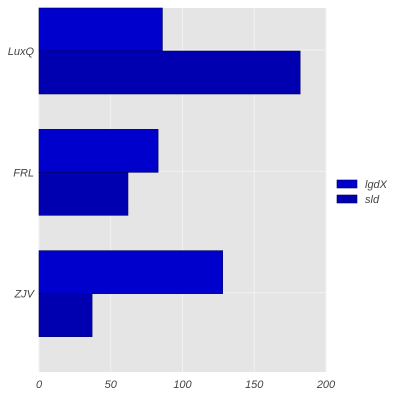  Describe the element at coordinates (169, 72) in the screenshot. I see `bar-sld-LuxQ` at that location.